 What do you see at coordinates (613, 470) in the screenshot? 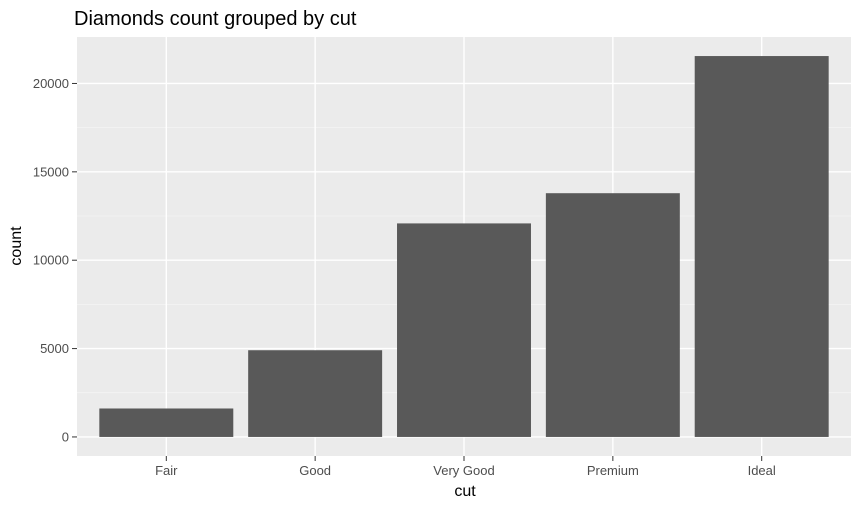
I see `x-tick-label: Premium` at bounding box center [613, 470].